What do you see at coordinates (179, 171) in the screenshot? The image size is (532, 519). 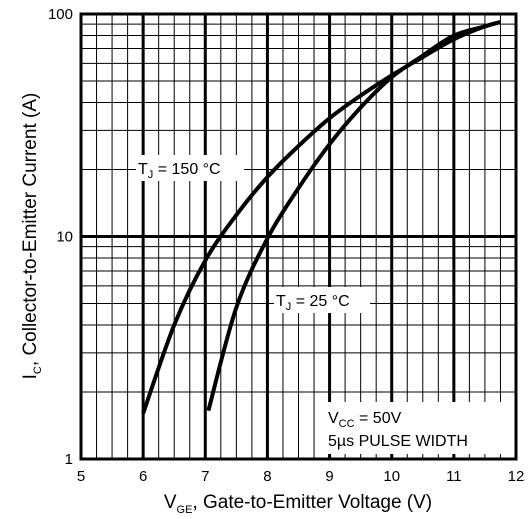 I see `series-label-150: TJ = 150 °C` at bounding box center [179, 171].